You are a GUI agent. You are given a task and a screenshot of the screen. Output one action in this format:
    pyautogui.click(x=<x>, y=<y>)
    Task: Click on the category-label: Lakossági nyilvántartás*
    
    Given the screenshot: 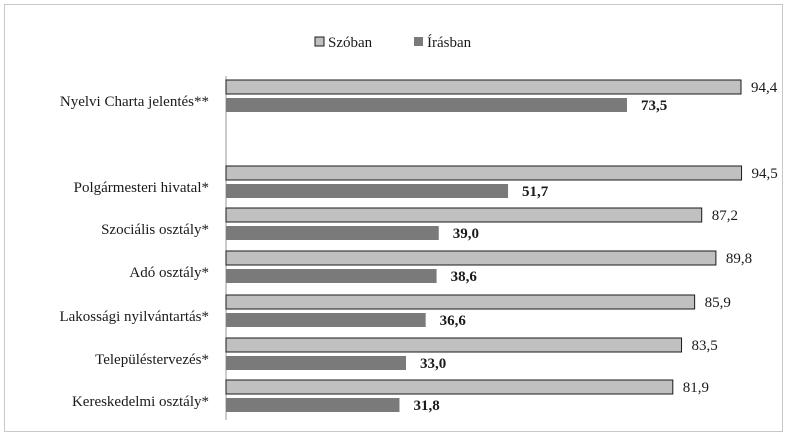 What is the action you would take?
    pyautogui.click(x=134, y=317)
    